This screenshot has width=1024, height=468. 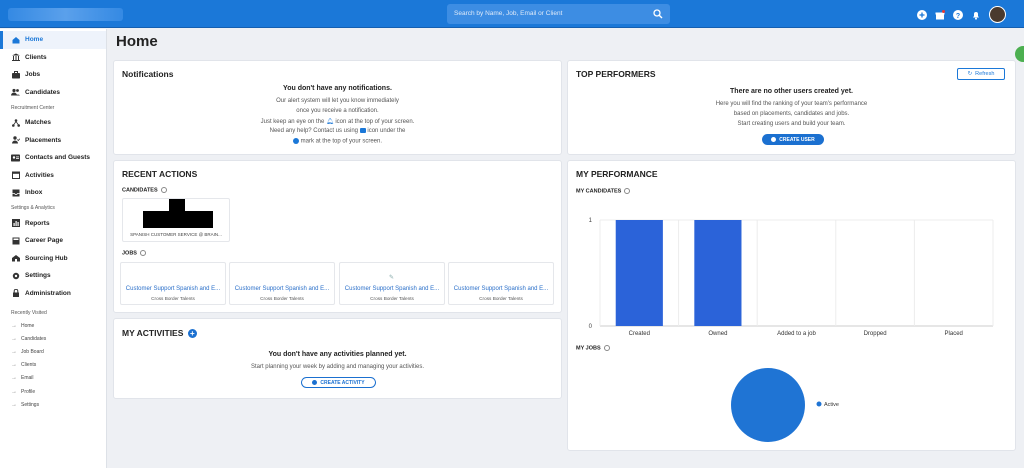 What do you see at coordinates (314, 131) in the screenshot?
I see `notifications-text-part: Need any help? Contact us using` at bounding box center [314, 131].